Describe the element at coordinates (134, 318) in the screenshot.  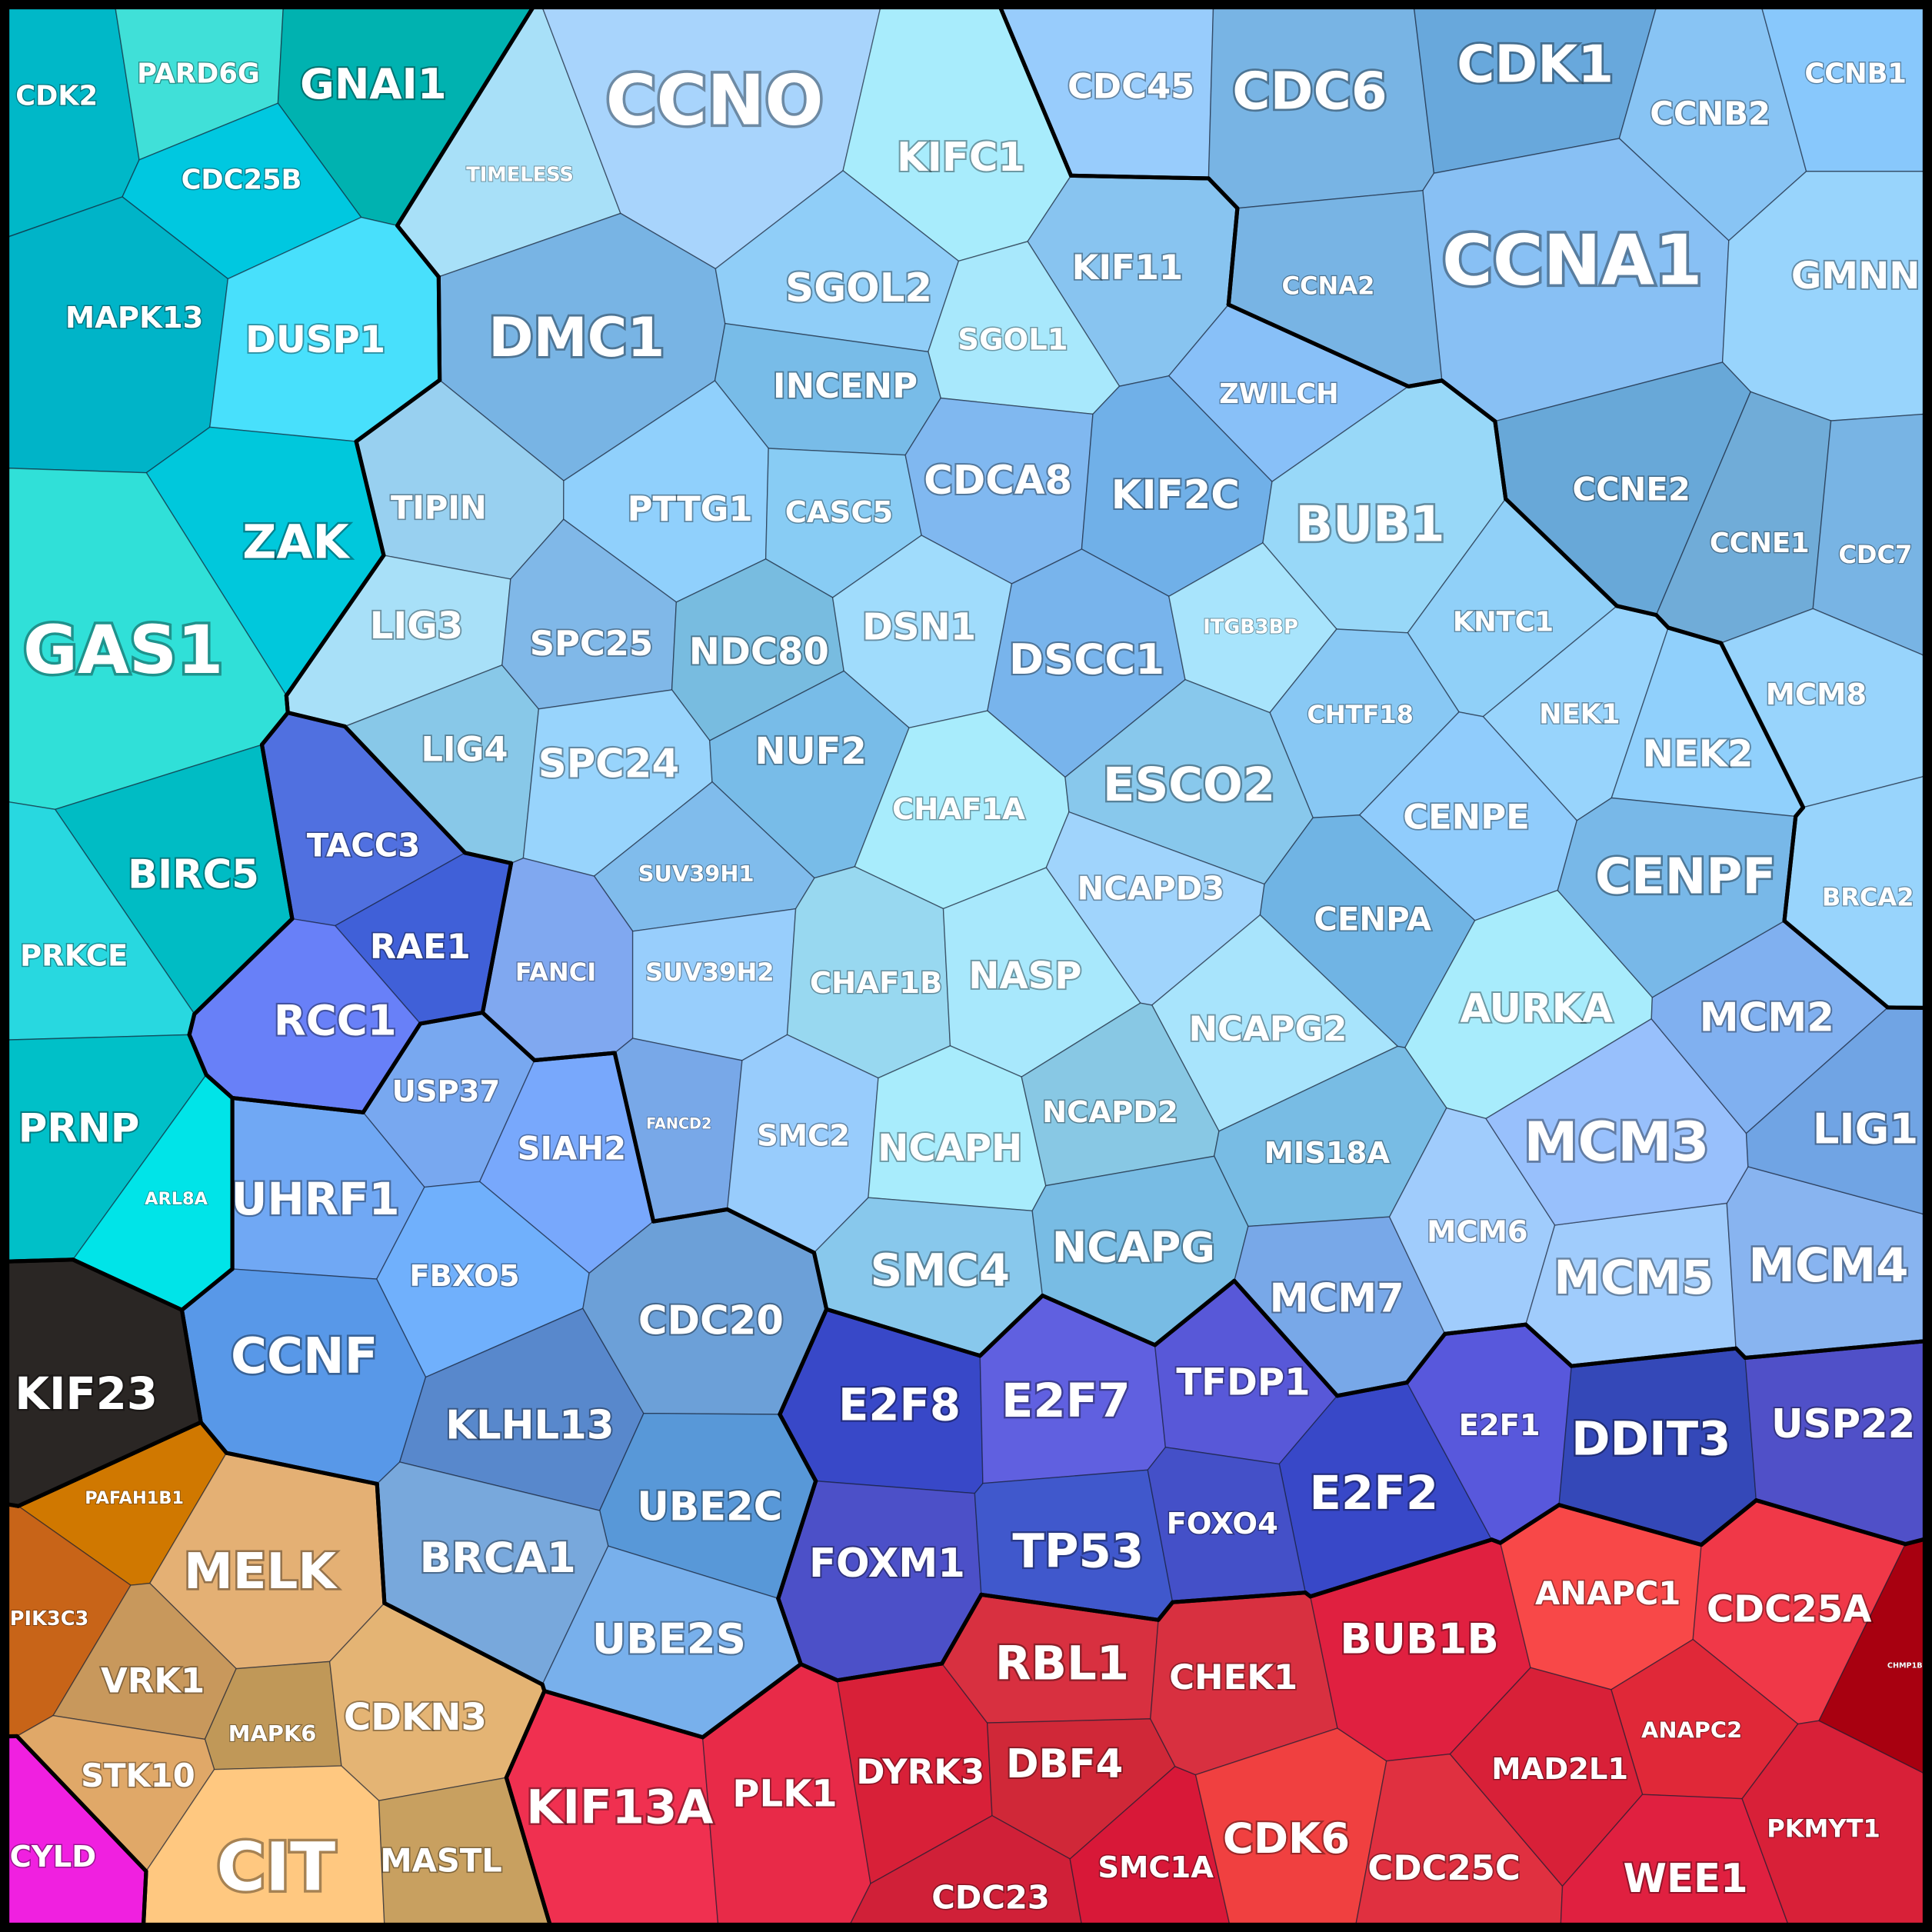
I see `cell-label: MAPK13` at that location.